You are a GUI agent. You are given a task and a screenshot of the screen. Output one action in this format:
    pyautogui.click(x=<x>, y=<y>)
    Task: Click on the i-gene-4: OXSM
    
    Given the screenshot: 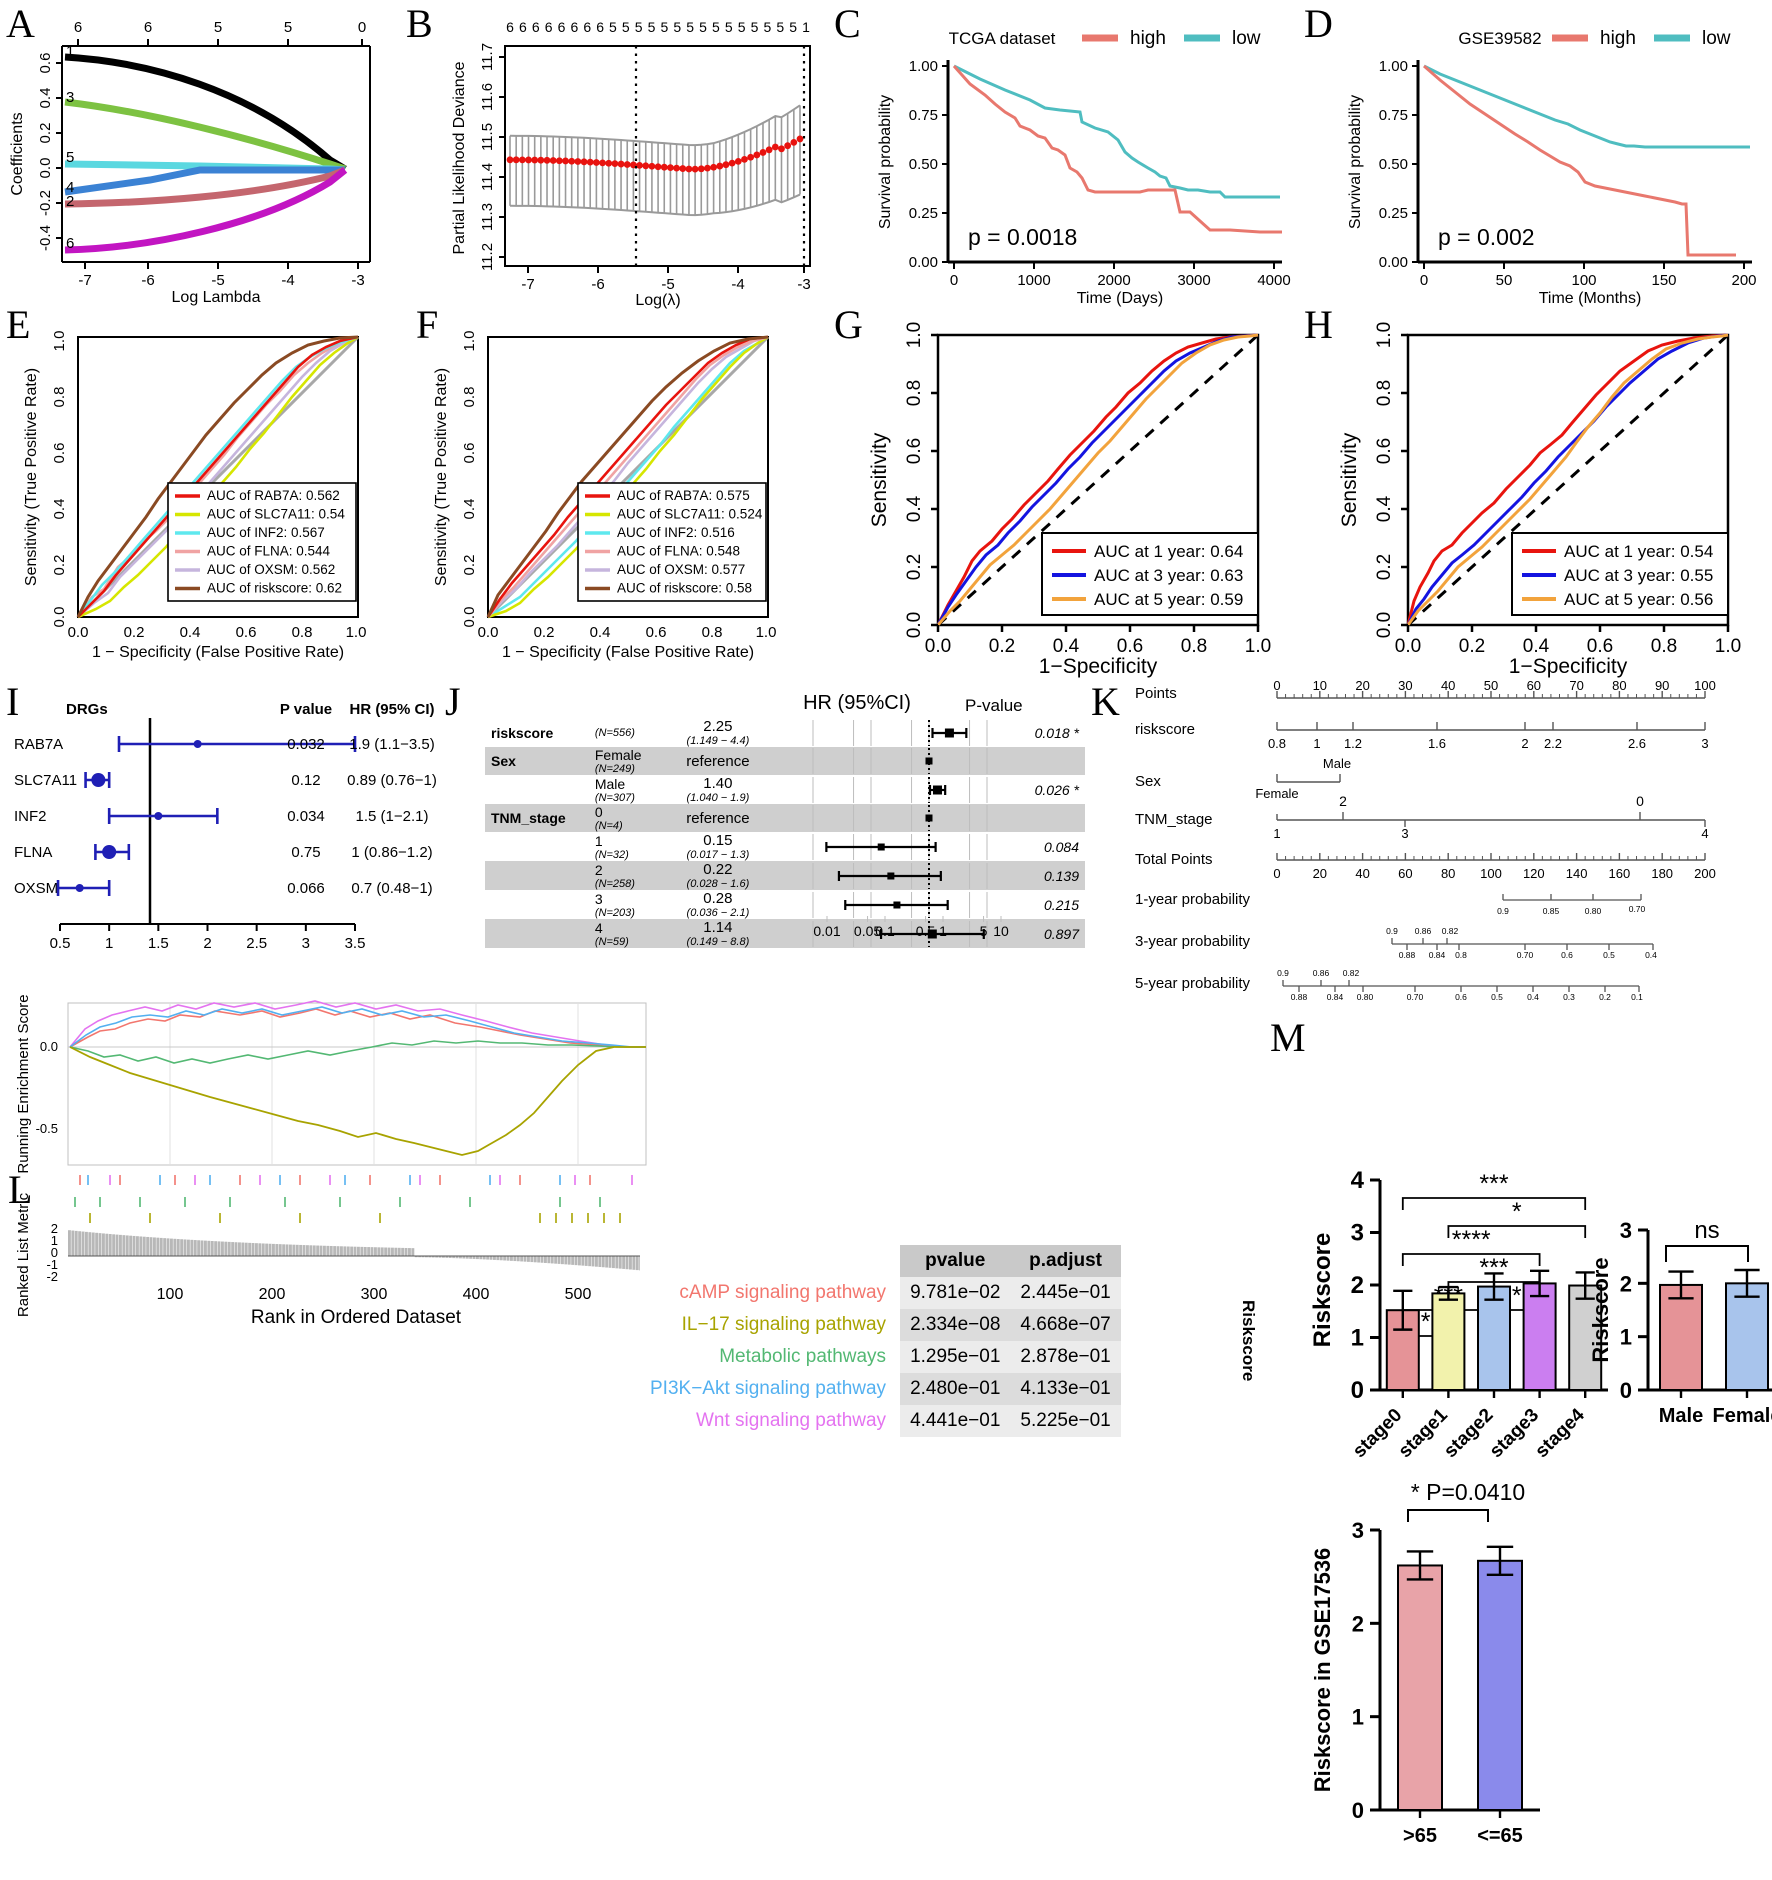 What is the action you would take?
    pyautogui.click(x=36, y=888)
    